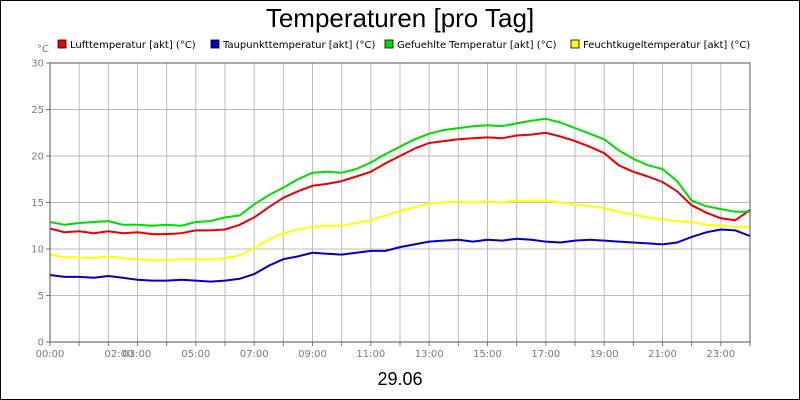 This screenshot has height=400, width=800. What do you see at coordinates (254, 354) in the screenshot?
I see `x-tick-label: 07:00` at bounding box center [254, 354].